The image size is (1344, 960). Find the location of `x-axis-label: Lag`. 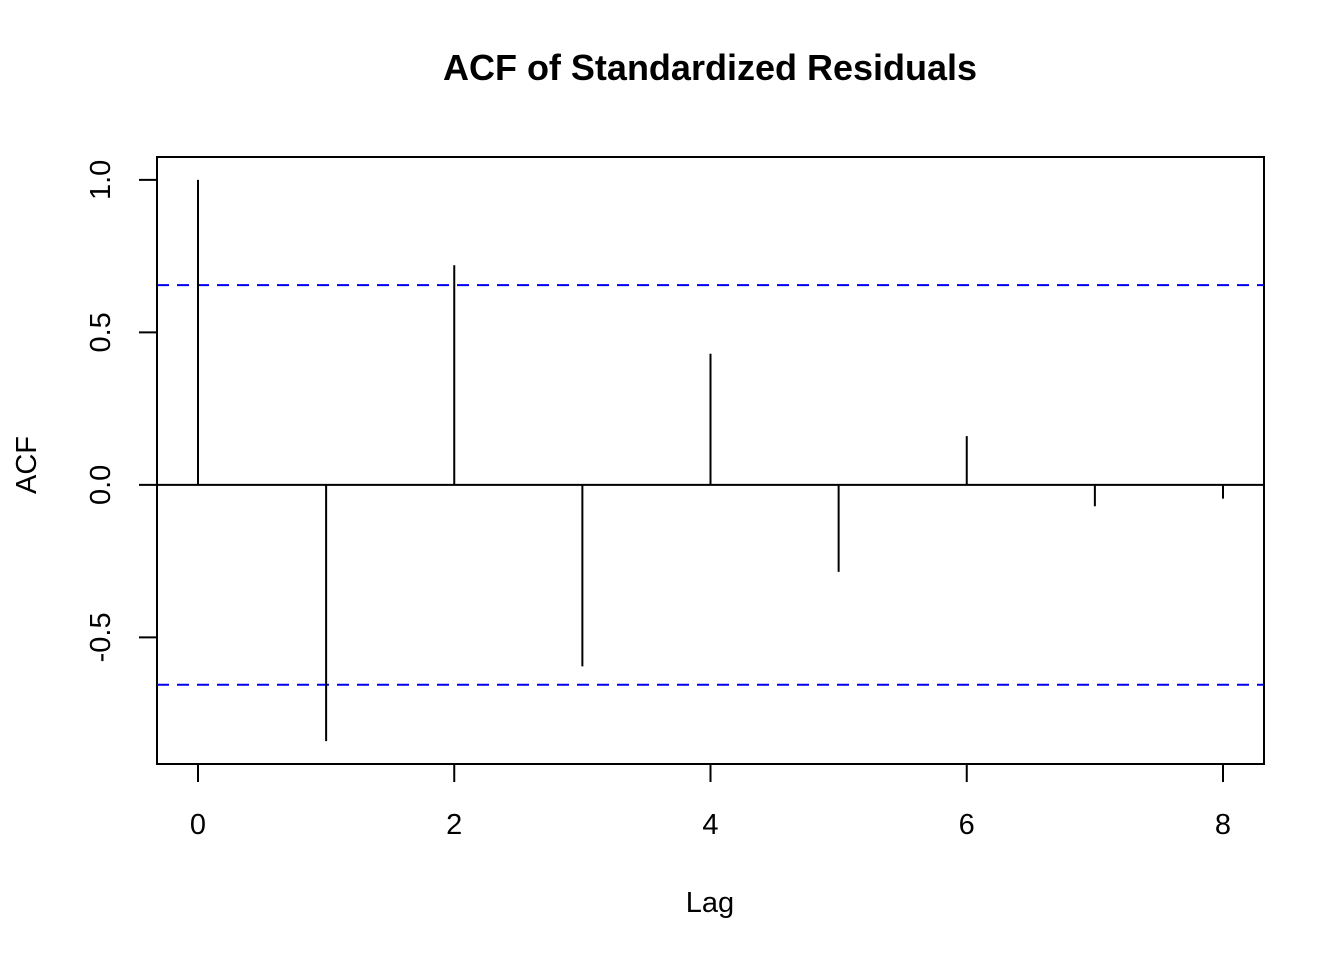

x-axis-label: Lag is located at coordinates (710, 903).